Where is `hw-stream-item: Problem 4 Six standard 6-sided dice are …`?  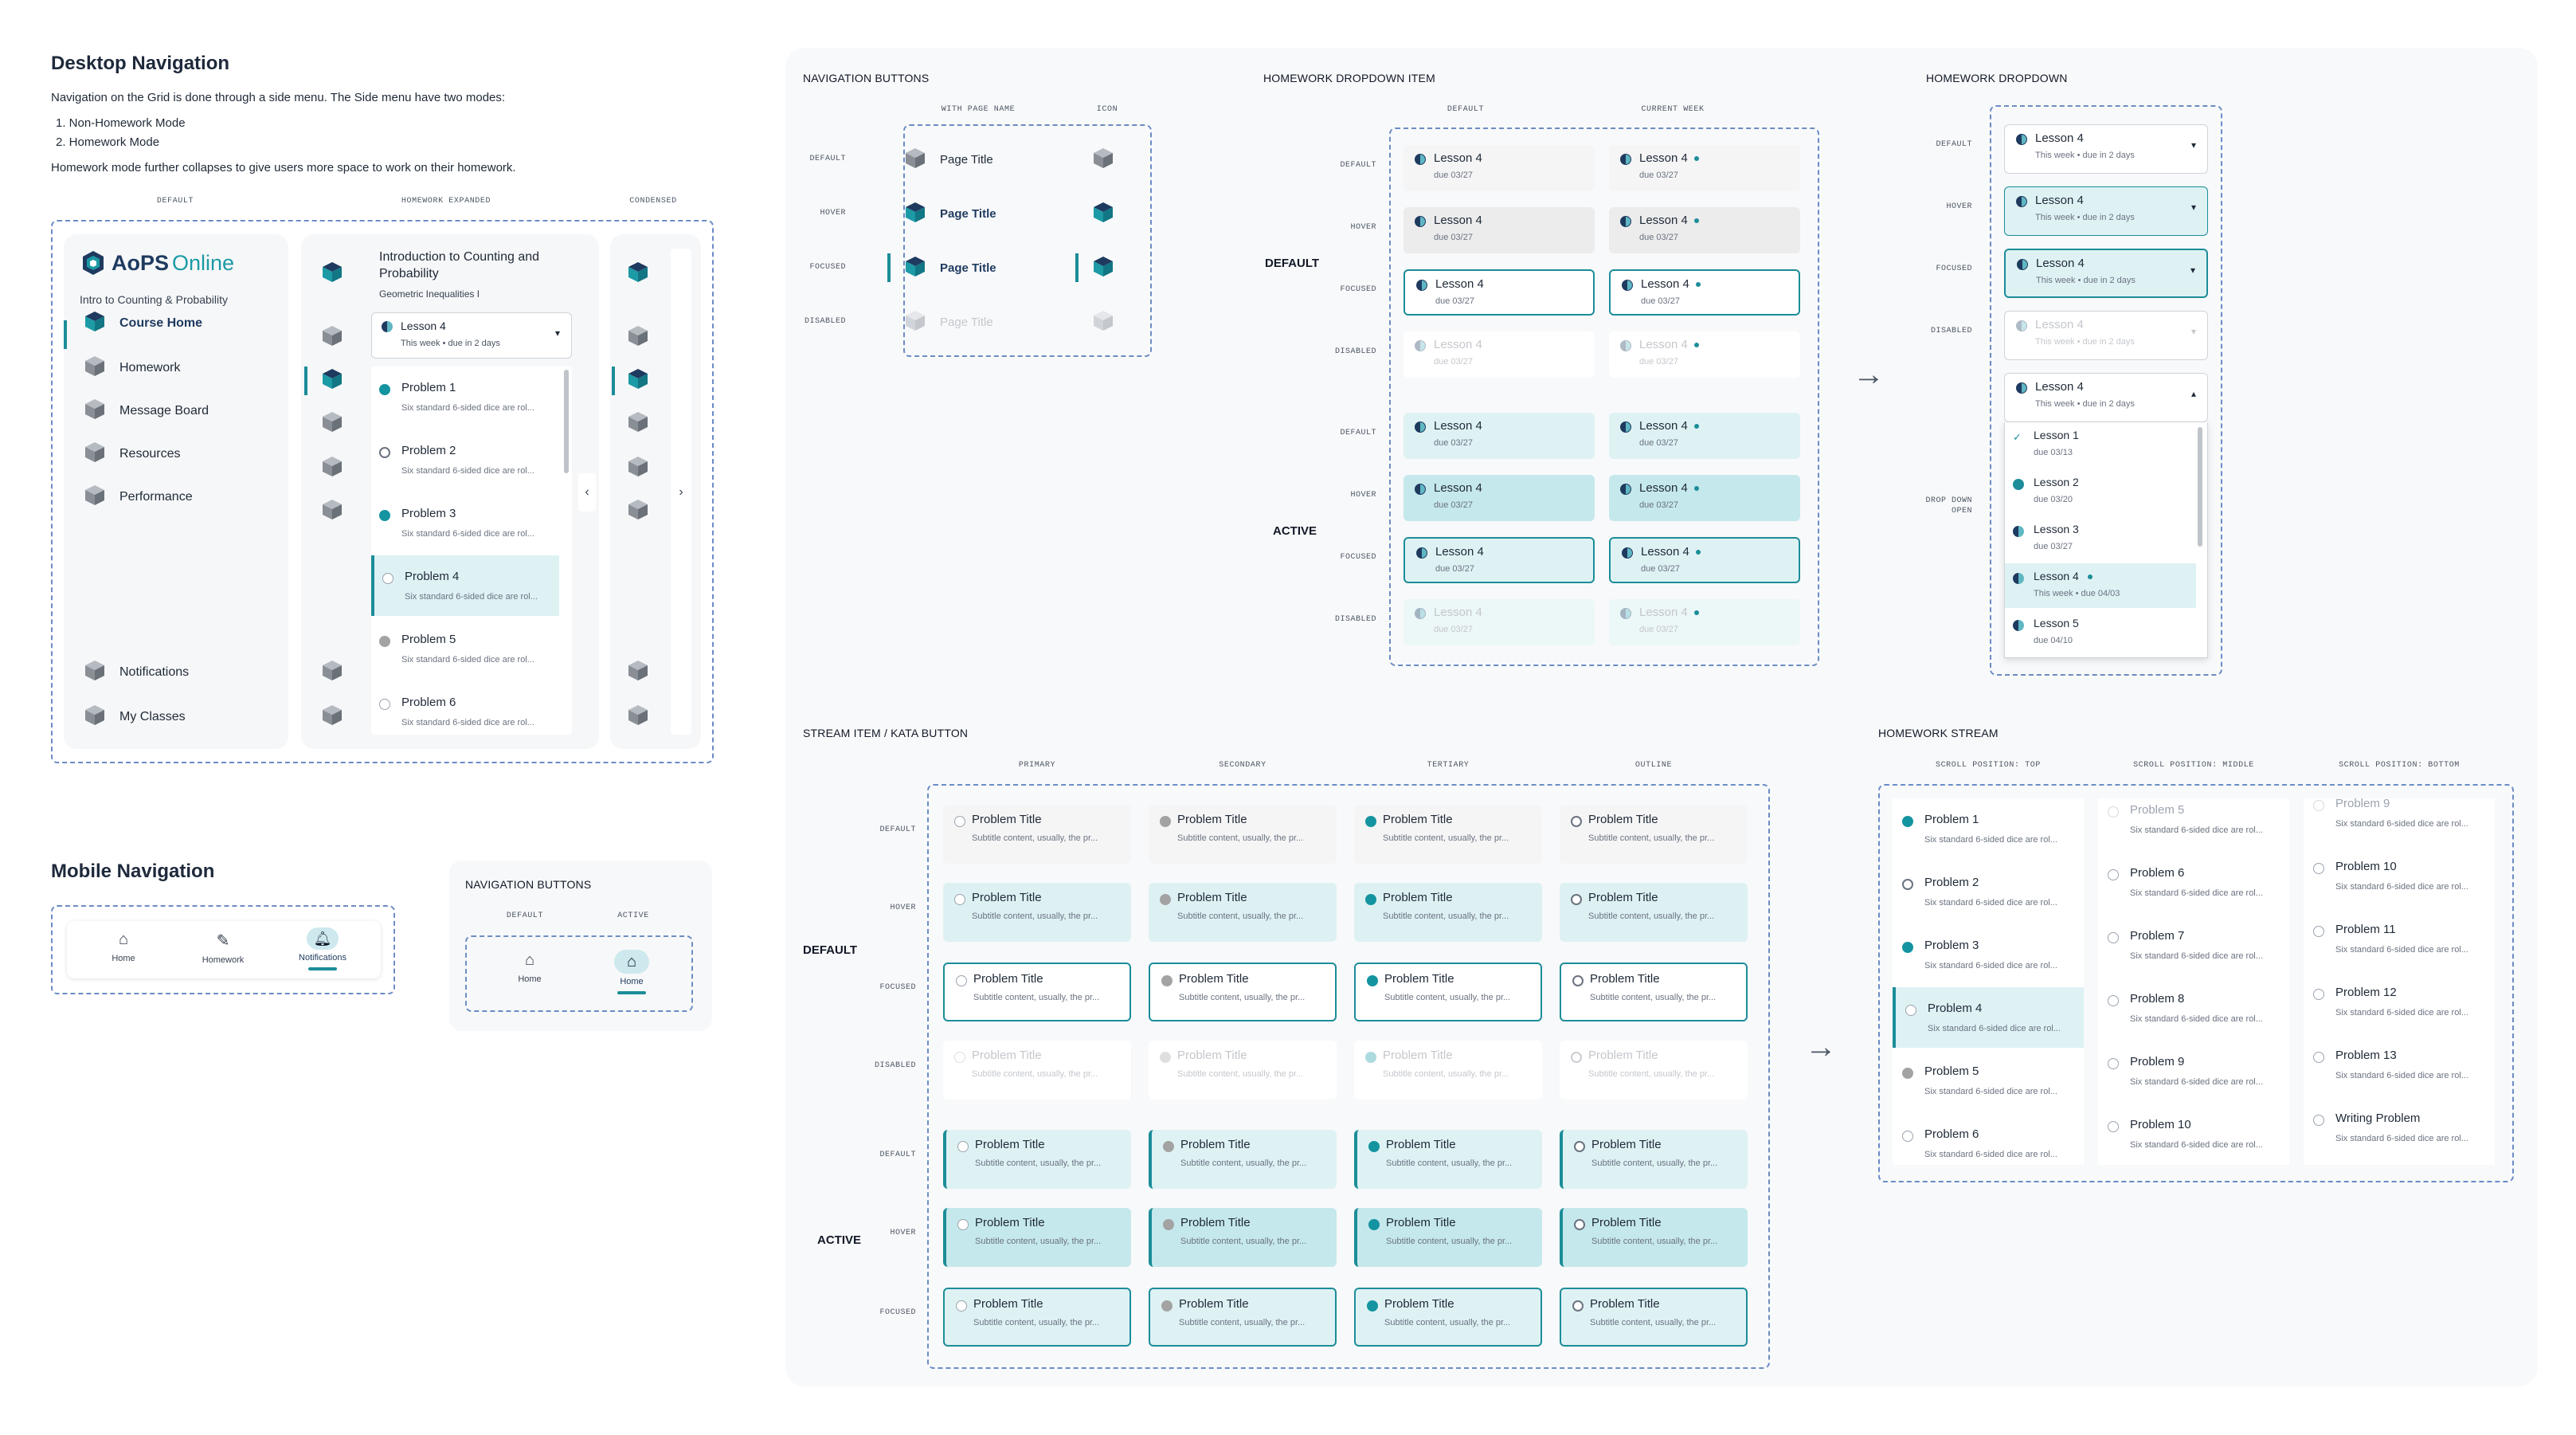
hw-stream-item: Problem 4 Six standard 6-sided dice are … is located at coordinates (1988, 1017).